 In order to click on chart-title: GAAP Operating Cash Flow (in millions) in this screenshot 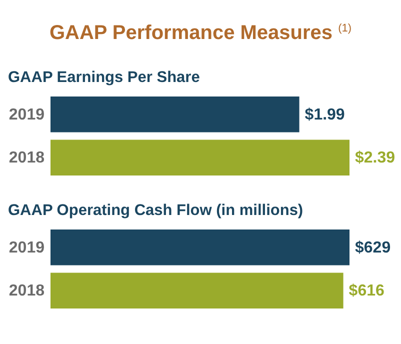, I will do `click(156, 210)`.